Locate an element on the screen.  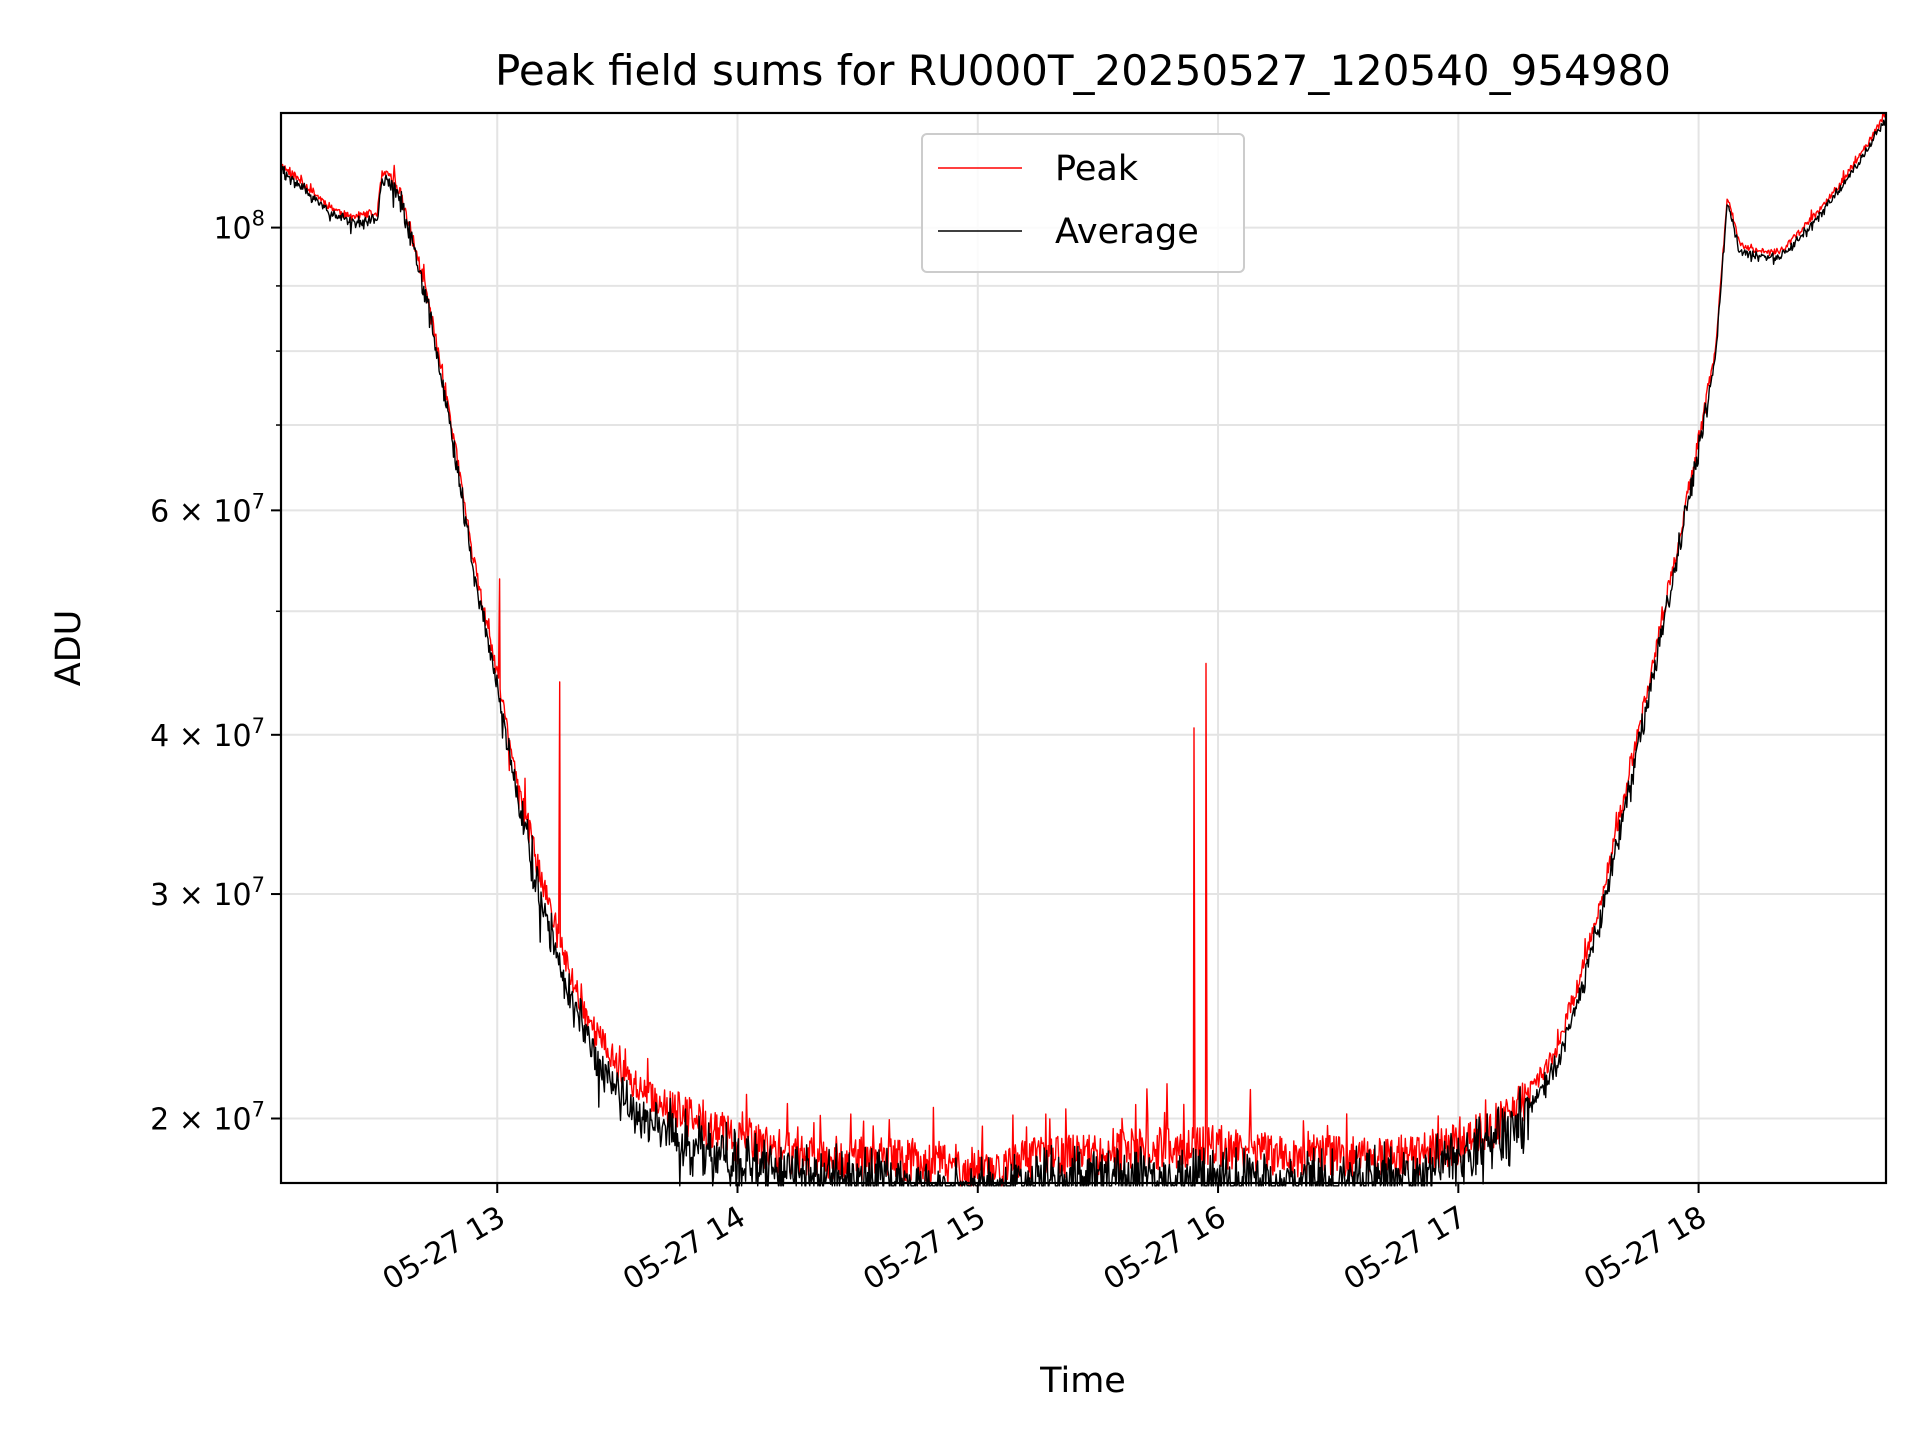
y-axis: 108 6 × 107 4 × 107 3 × 107 2 × 107 is located at coordinates (215, 672).